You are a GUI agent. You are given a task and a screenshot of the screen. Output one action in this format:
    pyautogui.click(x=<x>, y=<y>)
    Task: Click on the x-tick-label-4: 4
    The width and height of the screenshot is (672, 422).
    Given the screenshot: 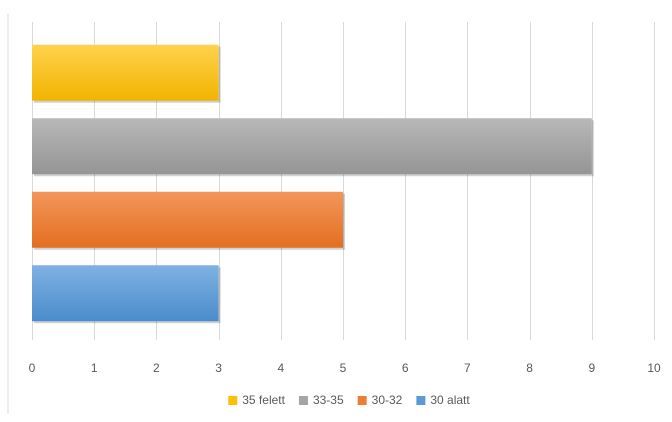 What is the action you would take?
    pyautogui.click(x=280, y=368)
    